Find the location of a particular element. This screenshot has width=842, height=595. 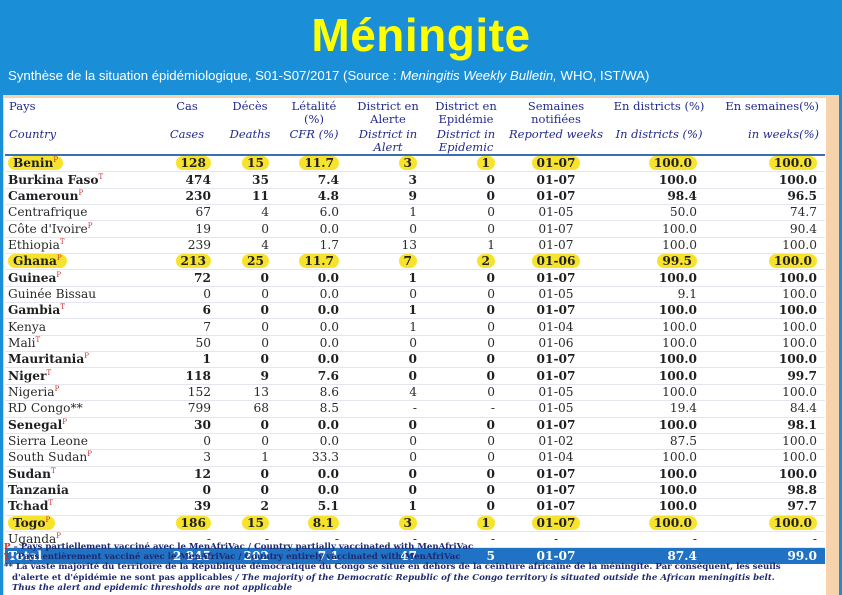

cases-value: 152 is located at coordinates (199, 391).